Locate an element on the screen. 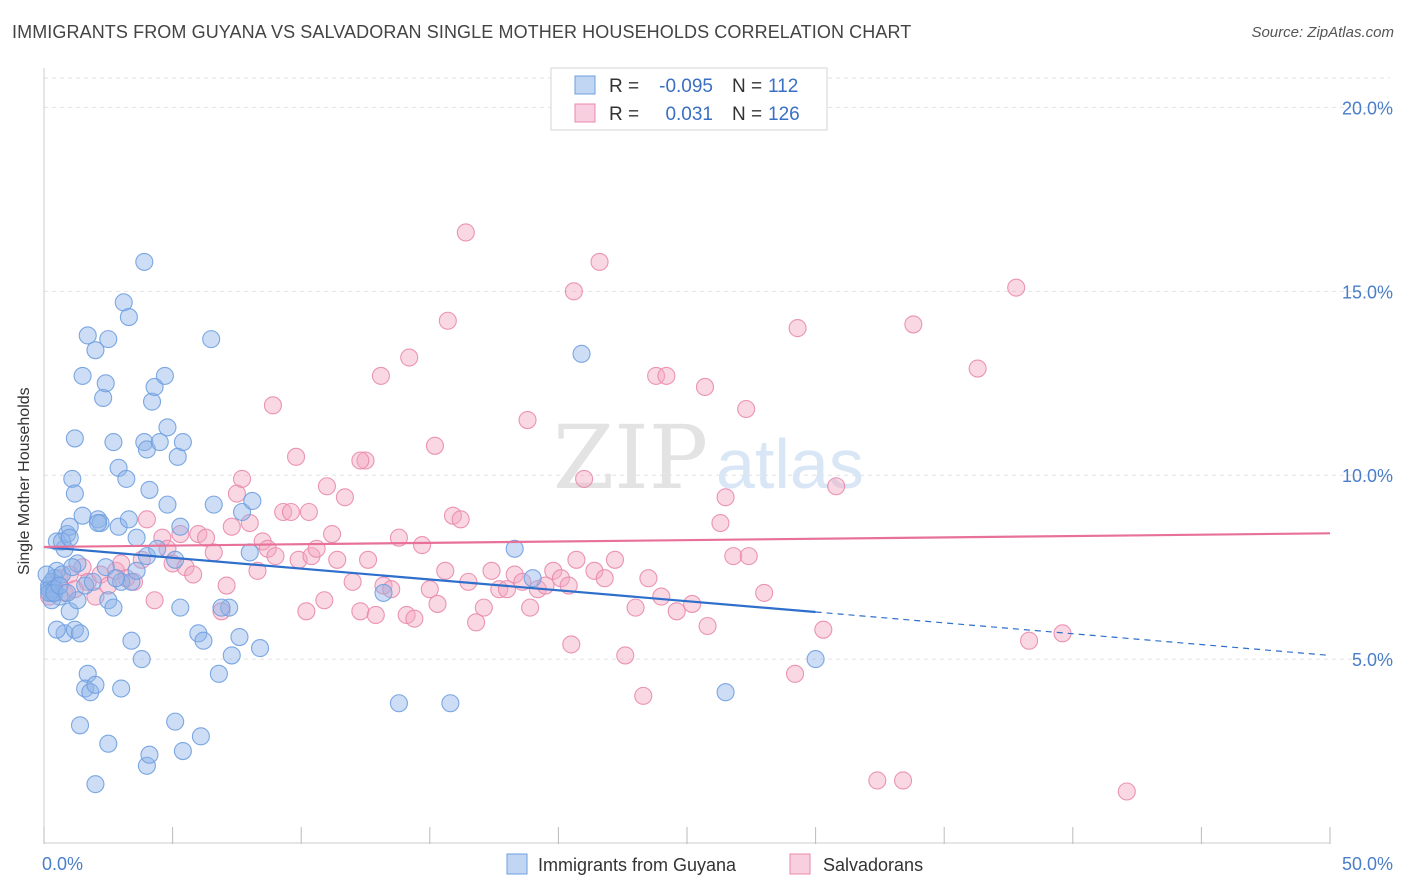  bottom-legend-label-guyana: Immigrants from Guyana is located at coordinates (637, 865).